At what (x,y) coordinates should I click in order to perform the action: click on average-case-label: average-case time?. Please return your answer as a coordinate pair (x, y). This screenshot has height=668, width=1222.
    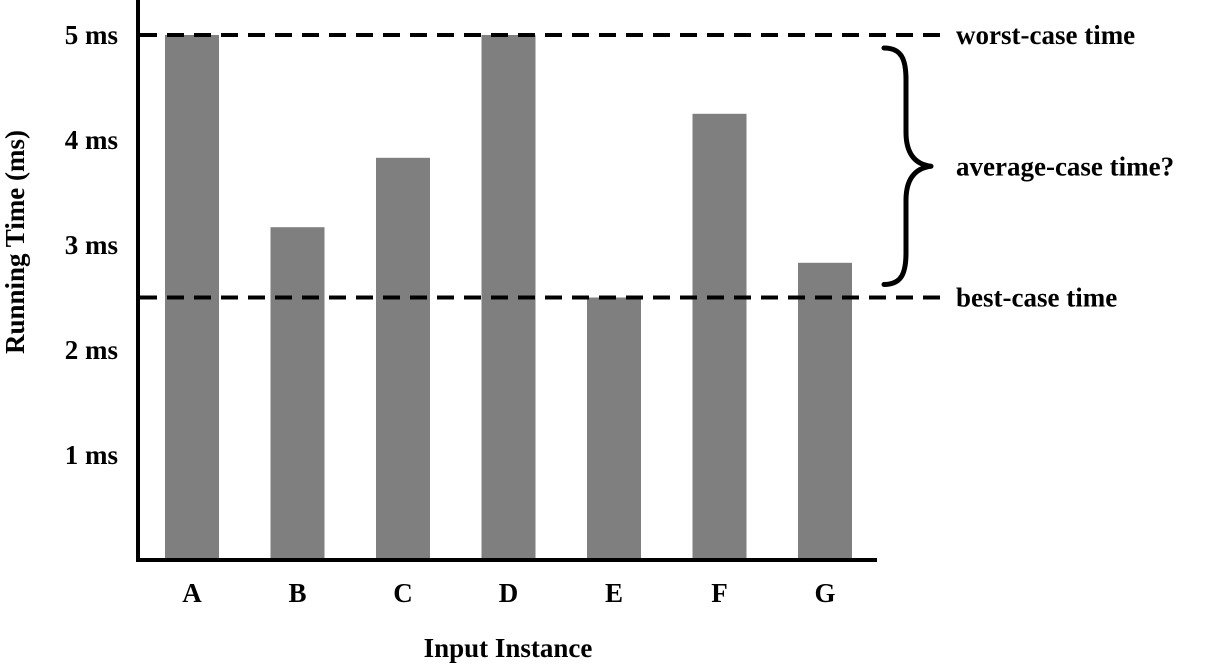
    Looking at the image, I should click on (1065, 166).